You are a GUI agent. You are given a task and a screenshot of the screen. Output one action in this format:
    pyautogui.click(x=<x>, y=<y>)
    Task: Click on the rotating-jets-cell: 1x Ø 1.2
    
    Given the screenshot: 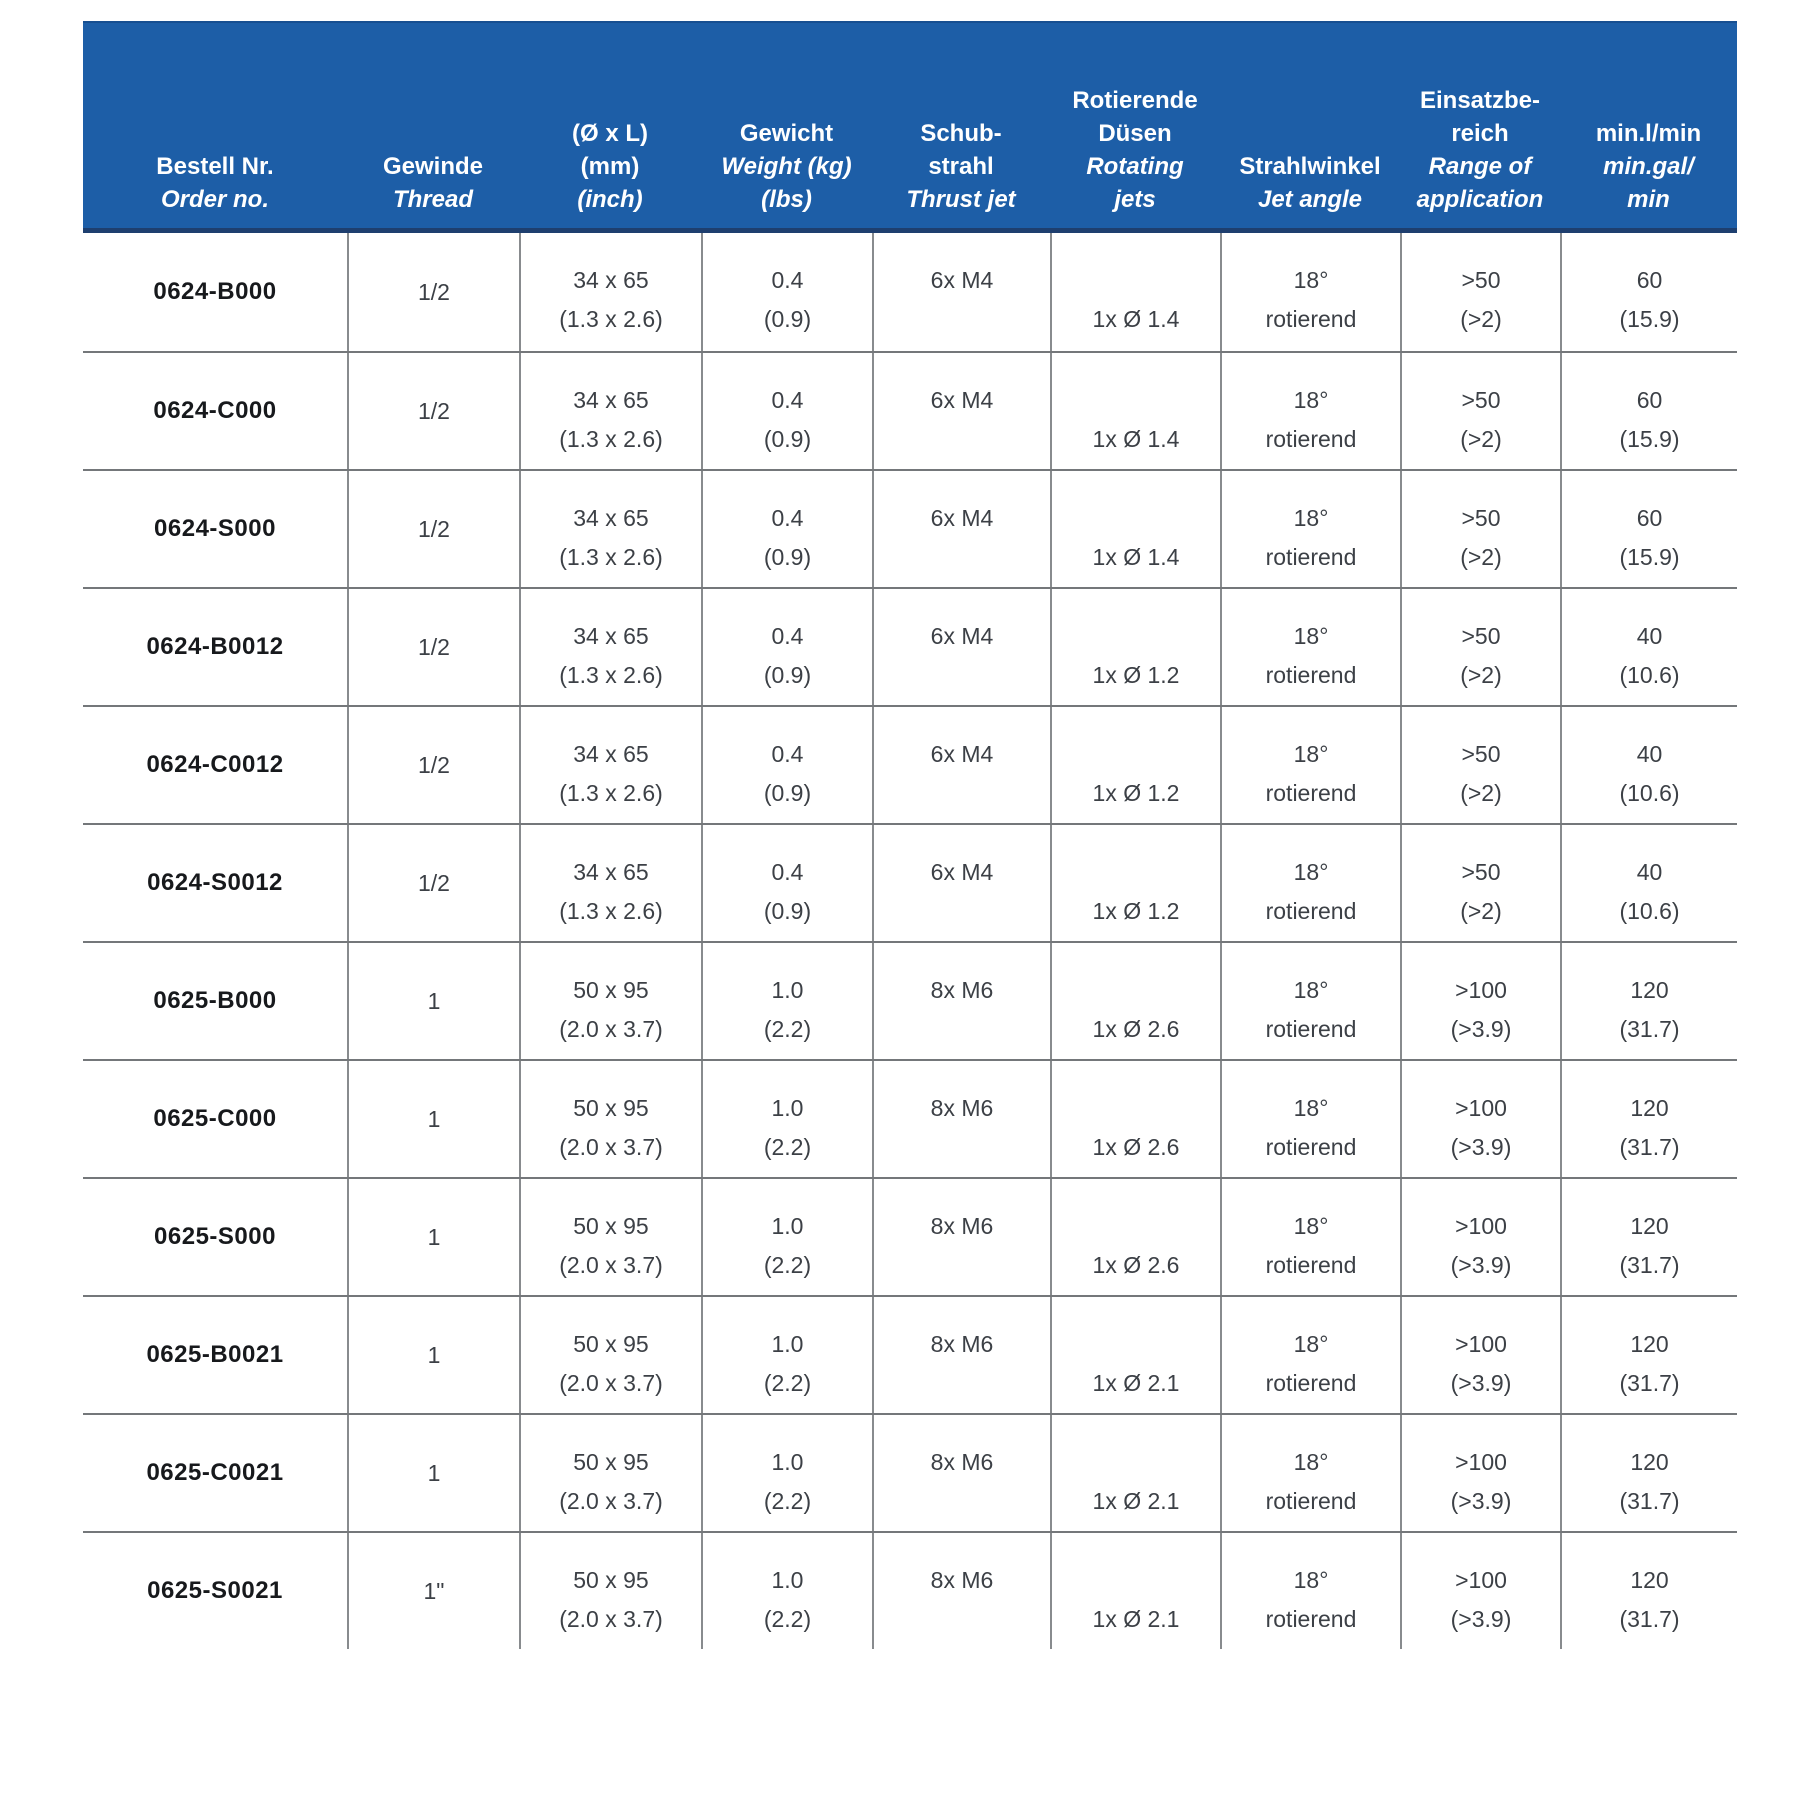 What is the action you would take?
    pyautogui.click(x=1135, y=883)
    